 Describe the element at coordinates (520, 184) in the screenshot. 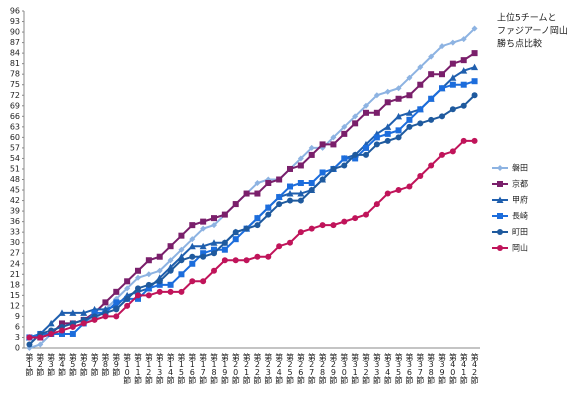

I see `legend-label: 京都` at that location.